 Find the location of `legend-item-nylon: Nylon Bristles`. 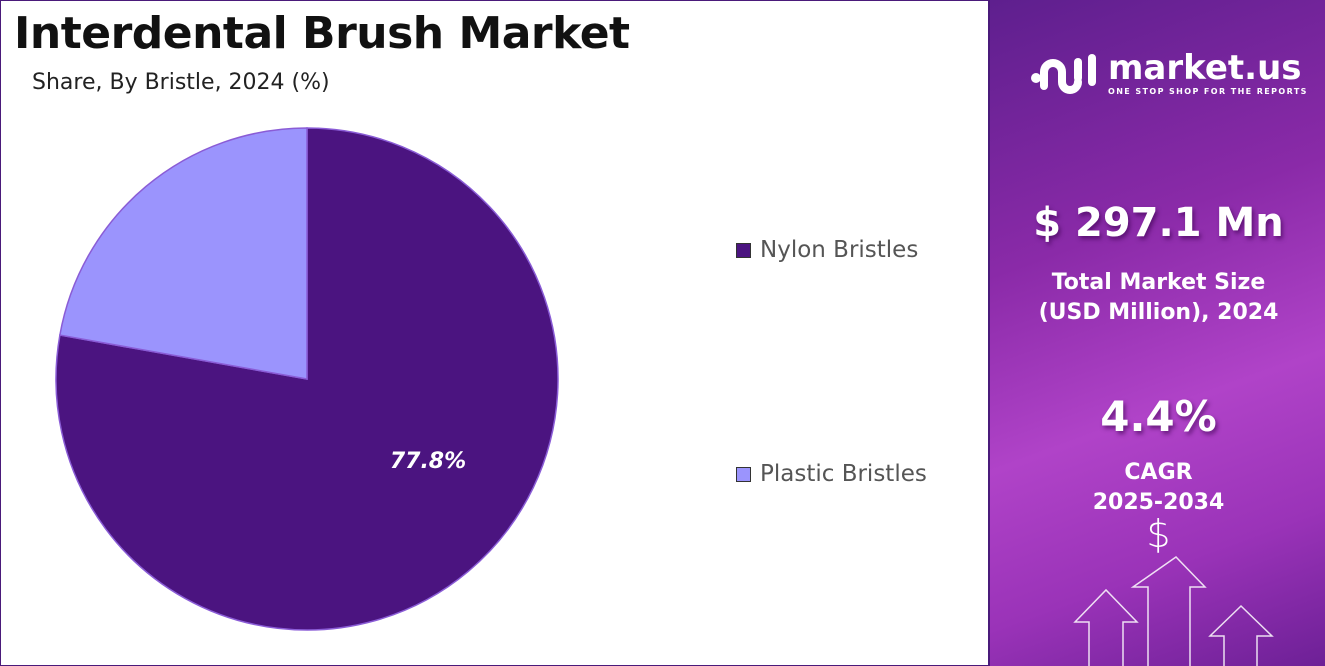

legend-item-nylon: Nylon Bristles is located at coordinates (827, 250).